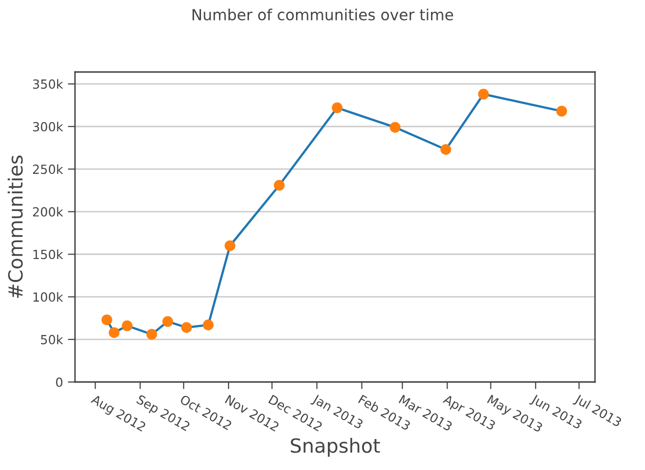 Image resolution: width=645 pixels, height=470 pixels. Describe the element at coordinates (52, 339) in the screenshot. I see `y-tick-label: 50k` at that location.